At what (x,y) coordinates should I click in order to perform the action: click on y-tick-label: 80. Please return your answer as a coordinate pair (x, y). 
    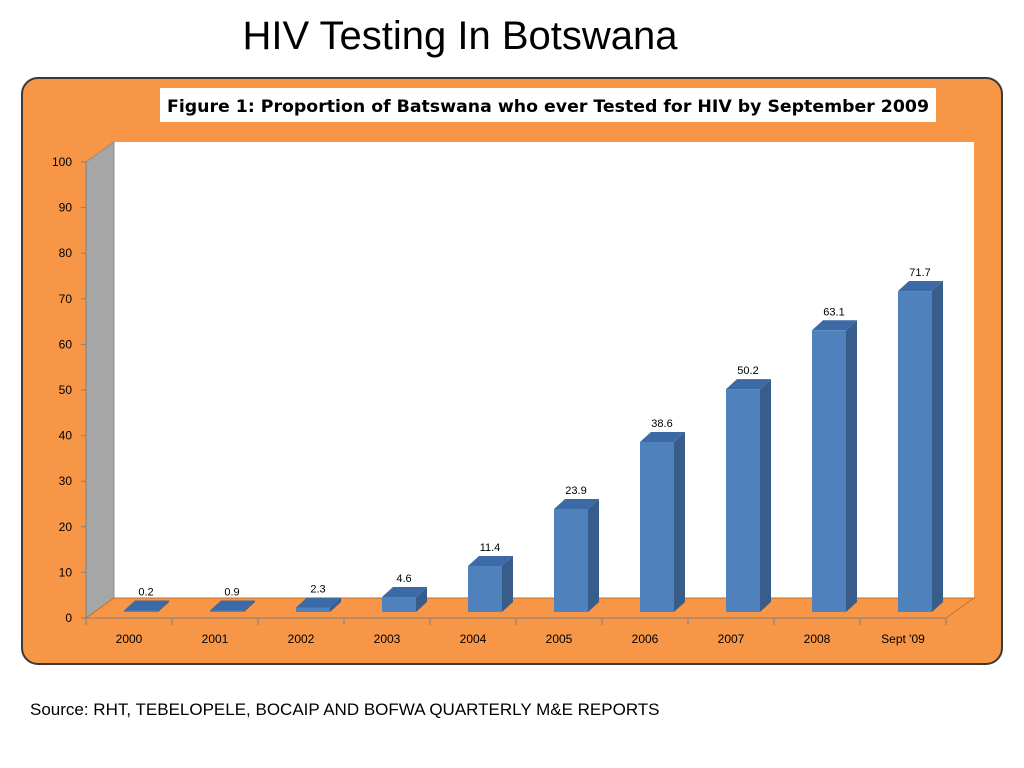
    Looking at the image, I should click on (66, 253).